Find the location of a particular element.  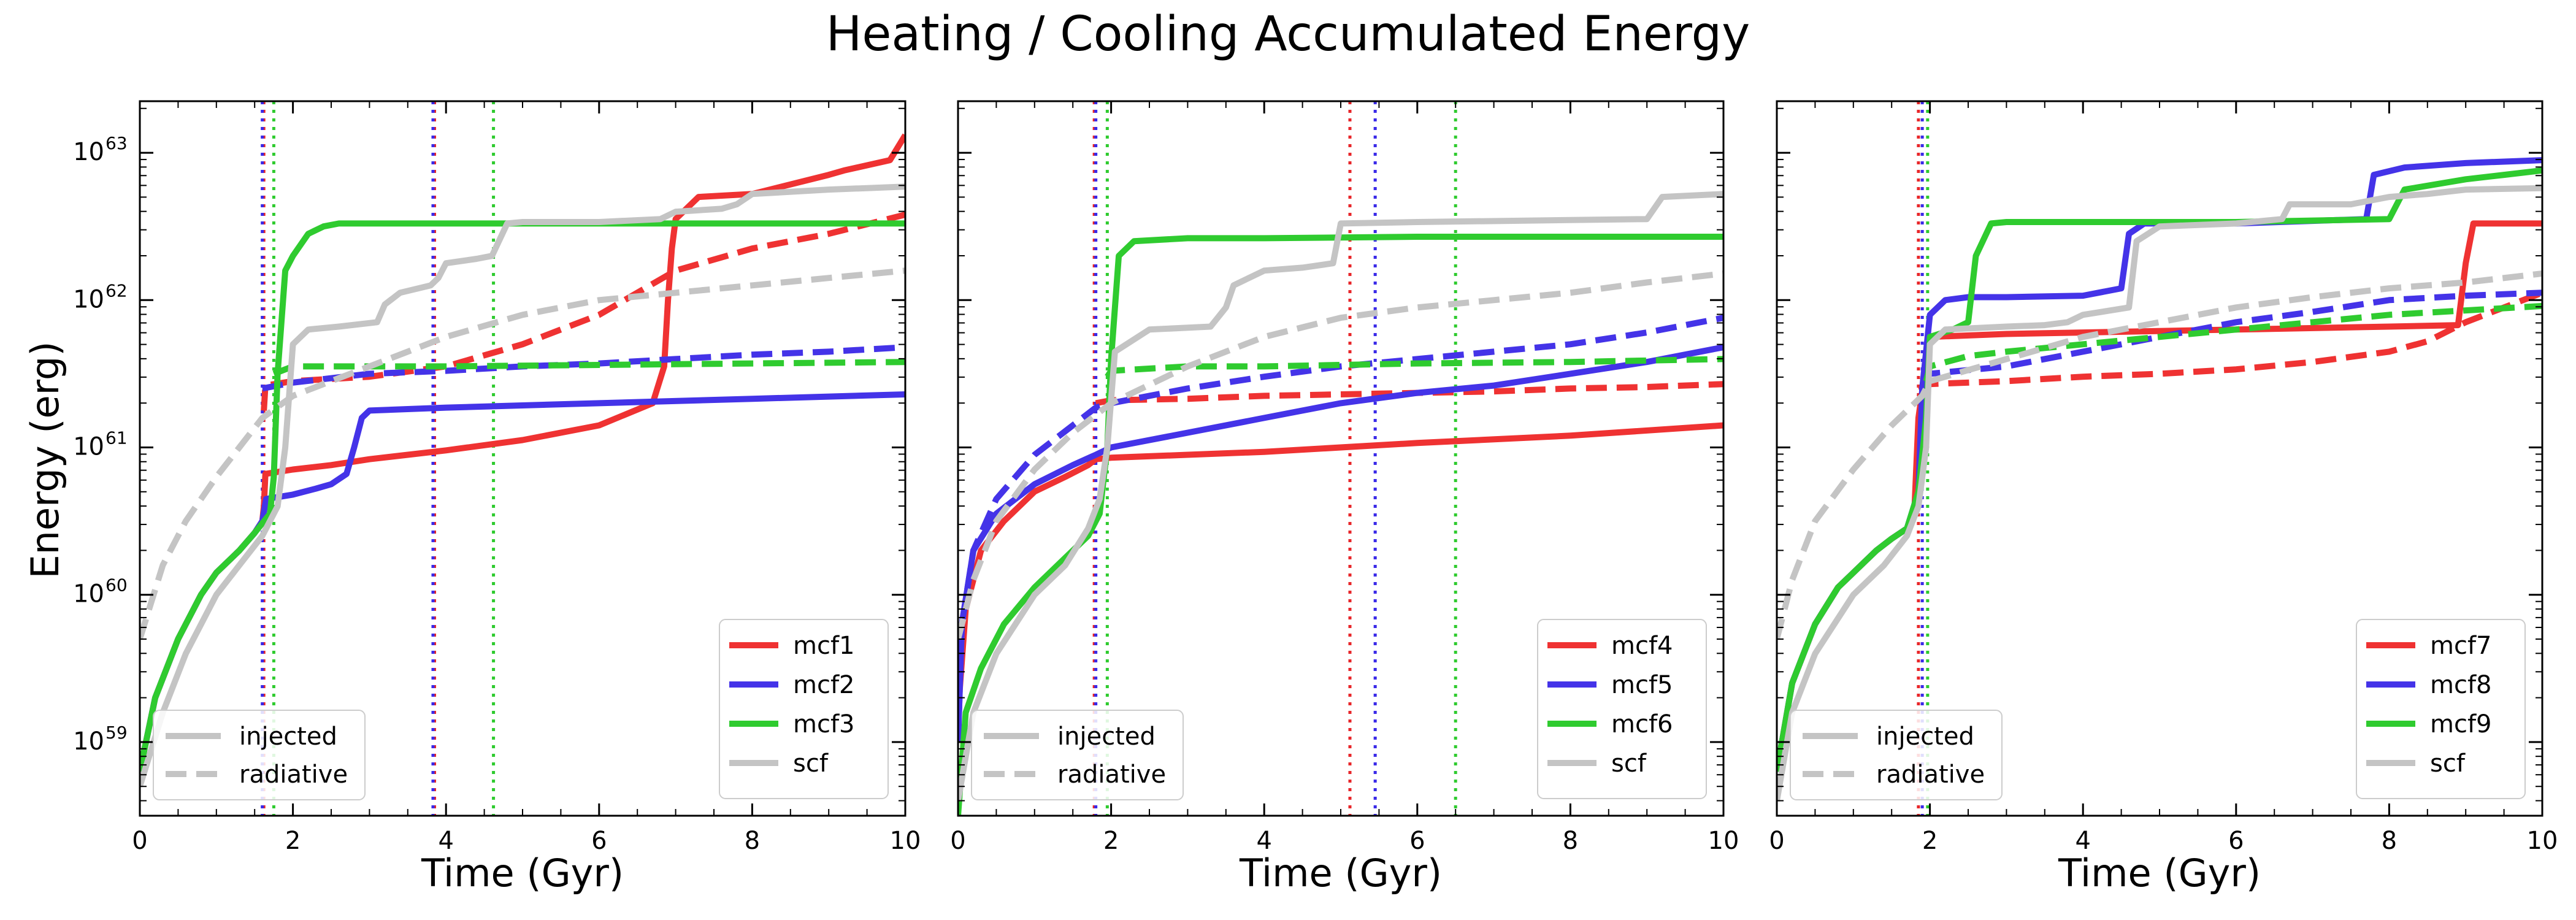

series-legend: mcf7 mcf8 mcf9 scf is located at coordinates (2441, 709).